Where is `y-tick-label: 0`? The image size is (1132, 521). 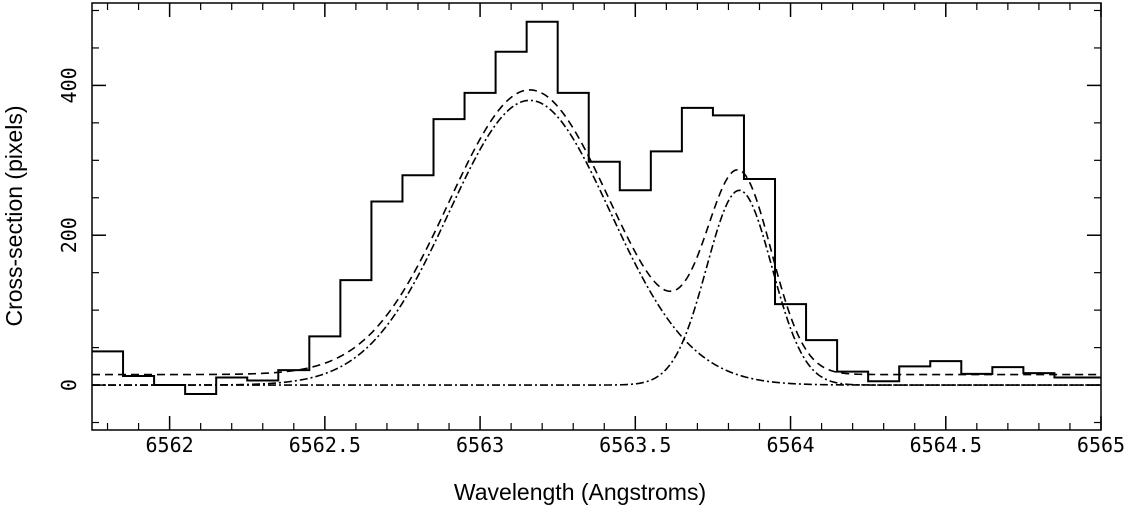
y-tick-label: 0 is located at coordinates (69, 385).